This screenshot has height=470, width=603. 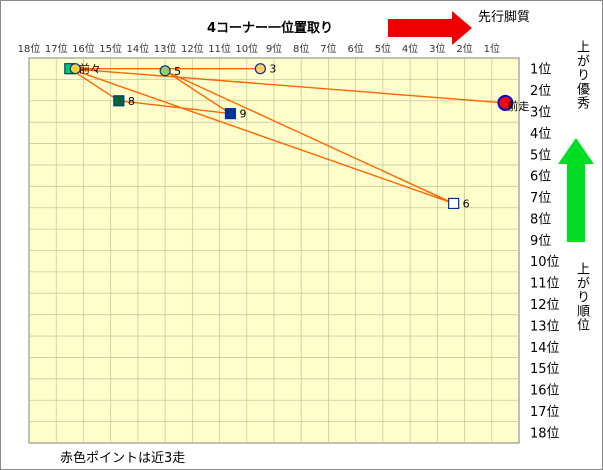 What do you see at coordinates (56, 48) in the screenshot?
I see `x-tick-label: 17位` at bounding box center [56, 48].